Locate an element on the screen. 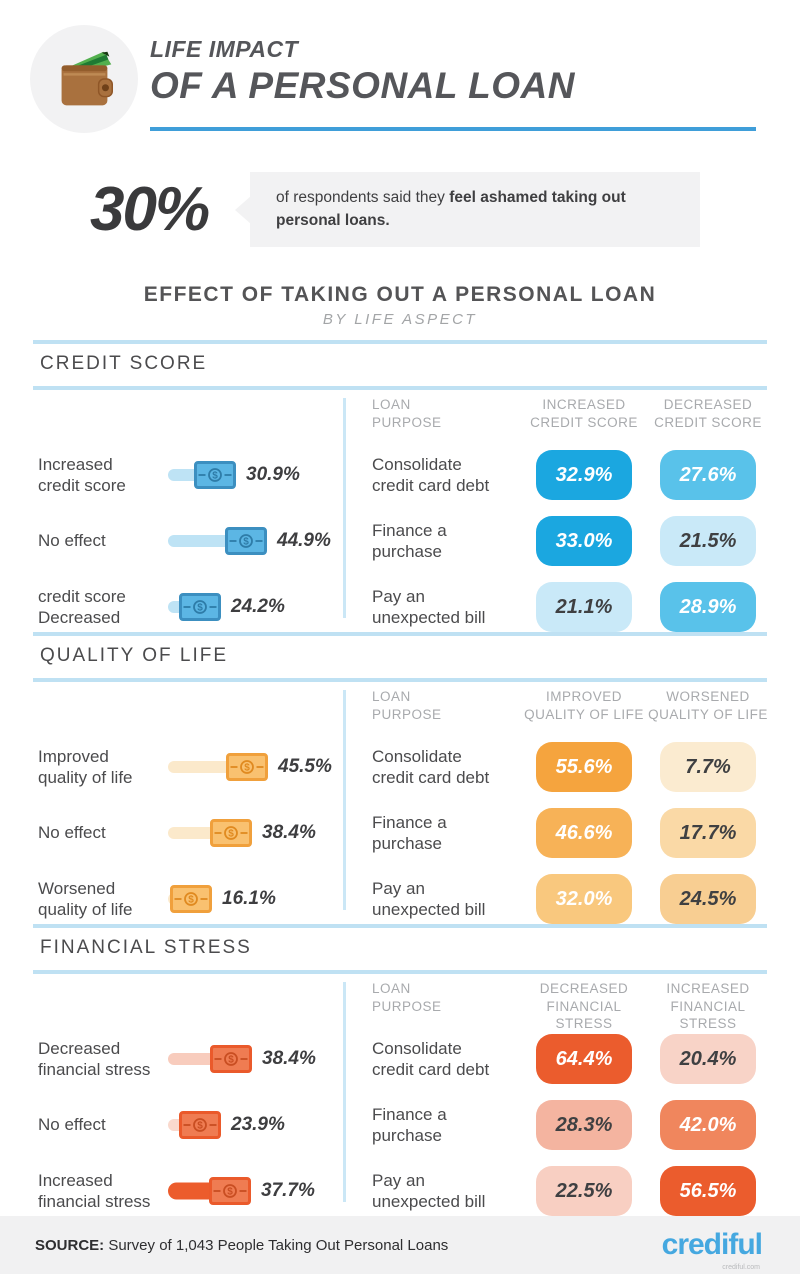  value-pill: 32.9% is located at coordinates (584, 475).